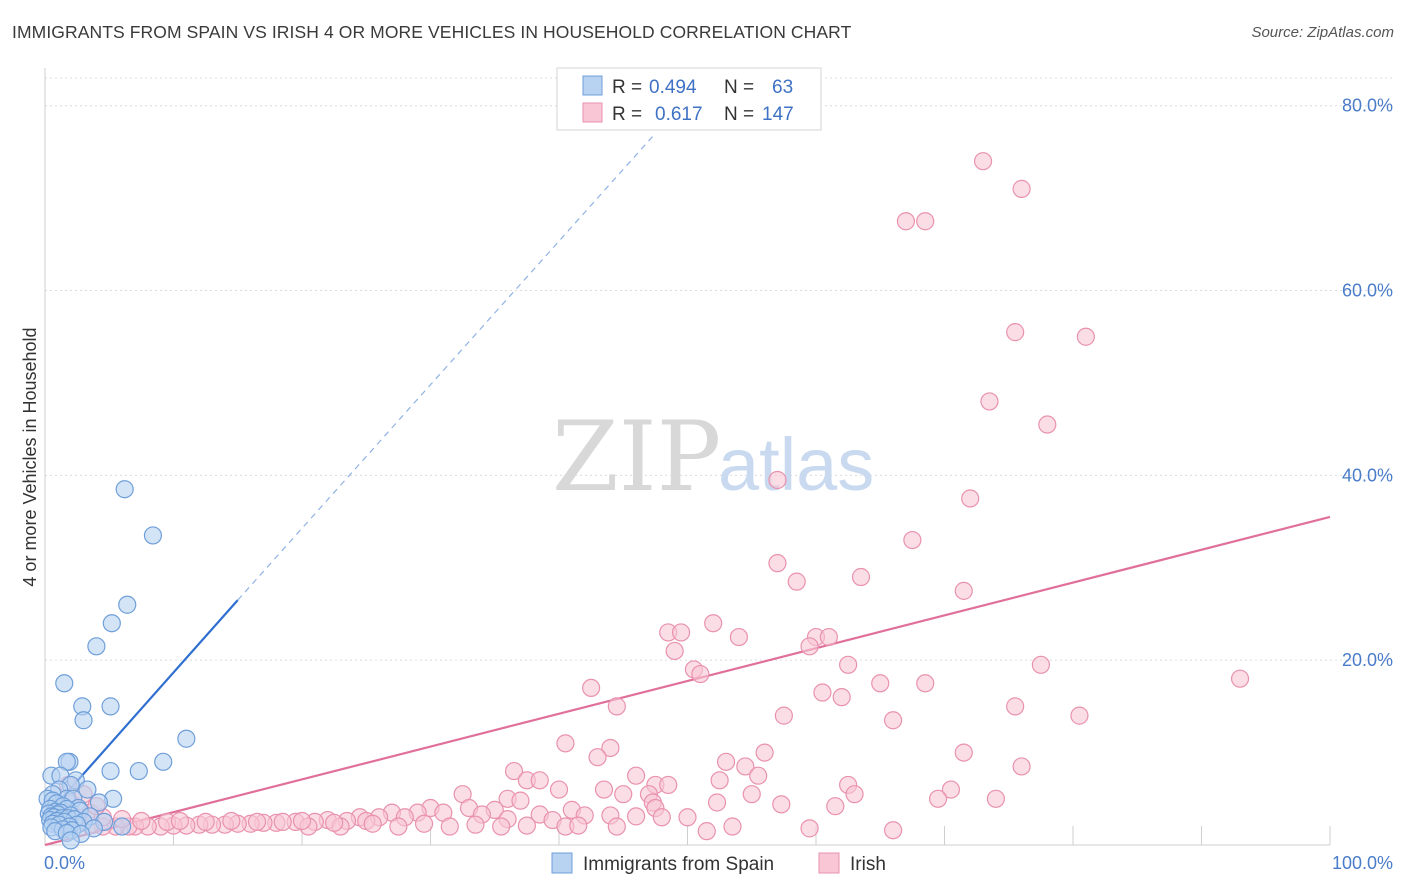  I want to click on series-legend-swatch-spain, so click(562, 863).